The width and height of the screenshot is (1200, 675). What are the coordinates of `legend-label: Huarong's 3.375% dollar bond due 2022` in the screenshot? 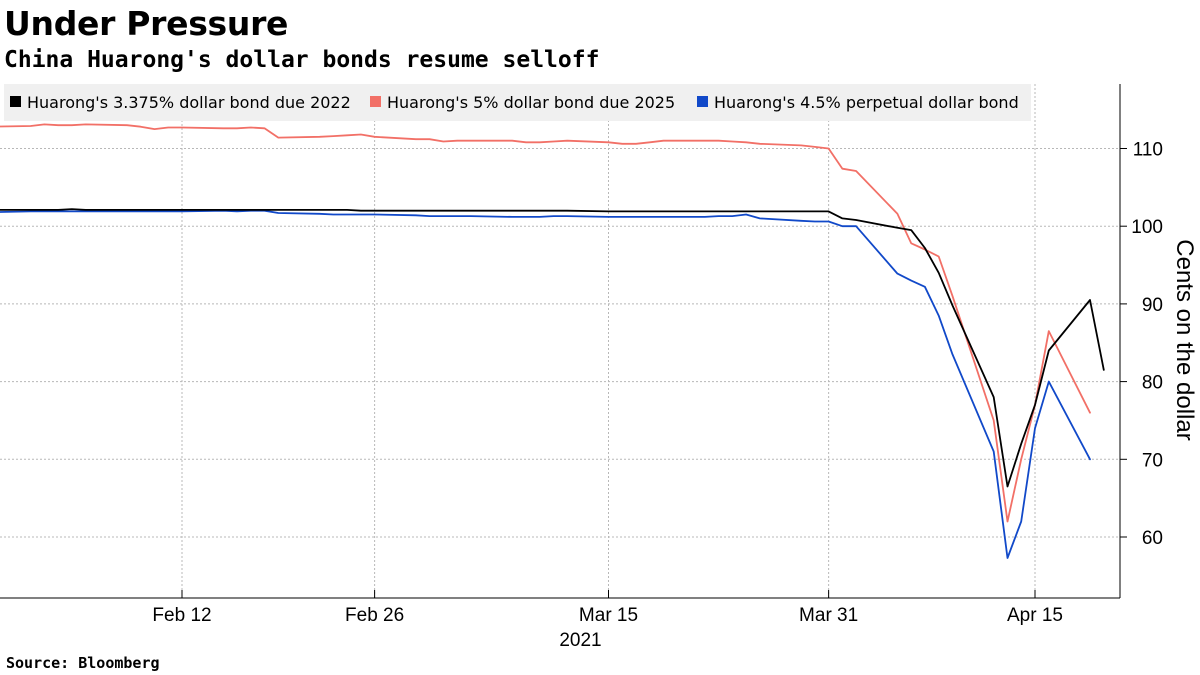 It's located at (189, 102).